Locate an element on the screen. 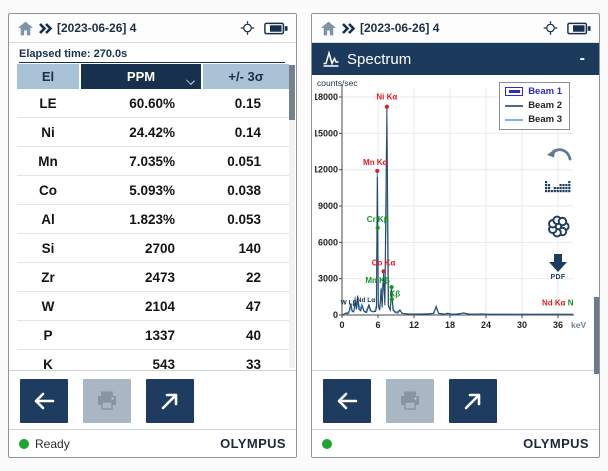  table-row: Al 1.823% 0.053 is located at coordinates (153, 219).